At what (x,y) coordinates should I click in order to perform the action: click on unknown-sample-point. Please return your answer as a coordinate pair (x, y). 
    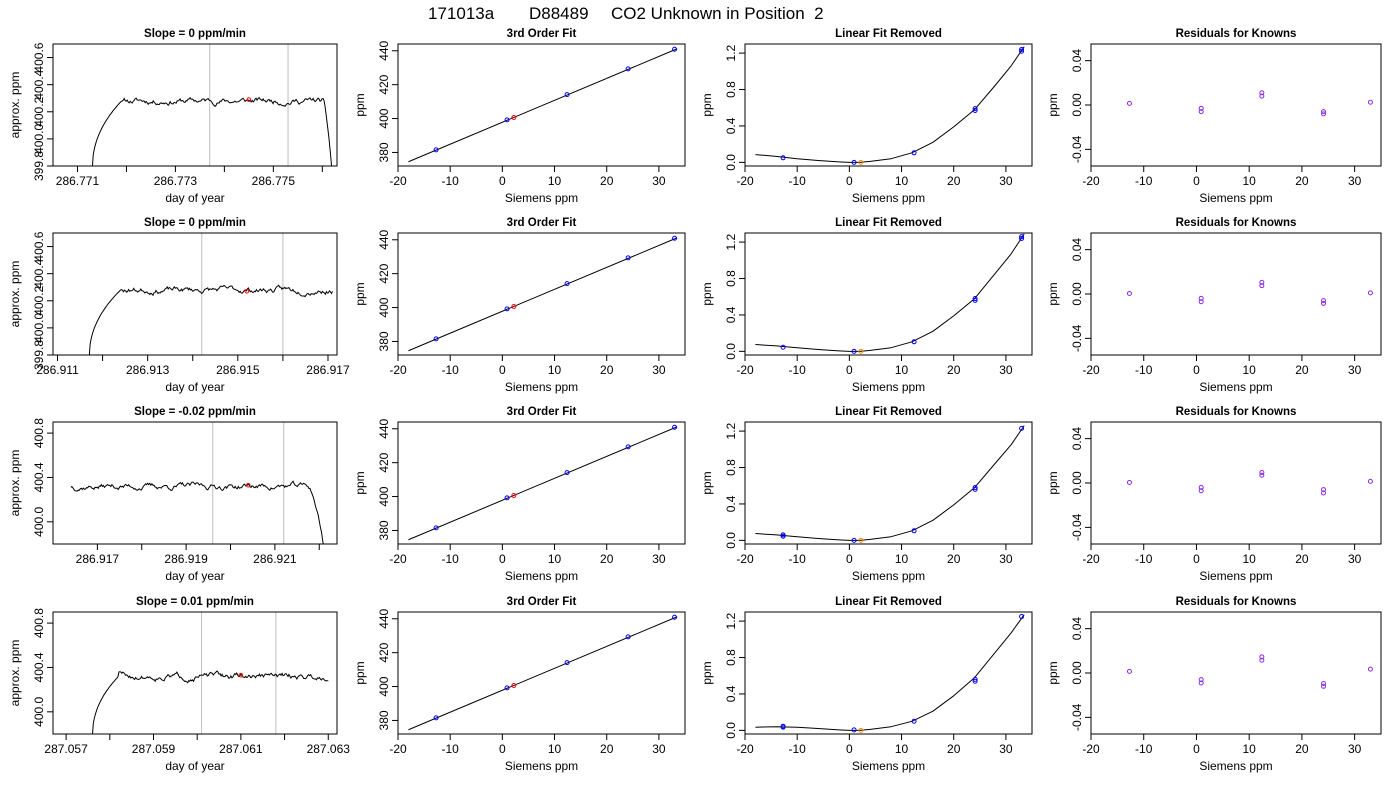
    Looking at the image, I should click on (514, 118).